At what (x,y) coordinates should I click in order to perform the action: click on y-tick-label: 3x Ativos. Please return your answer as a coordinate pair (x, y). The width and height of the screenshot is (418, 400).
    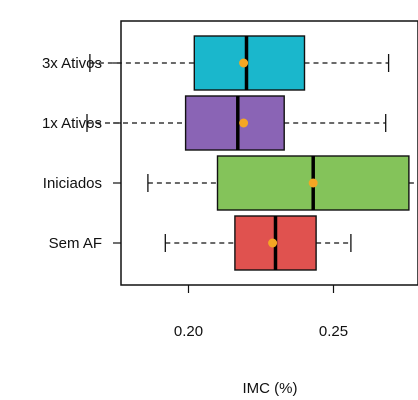
    Looking at the image, I should click on (72, 63).